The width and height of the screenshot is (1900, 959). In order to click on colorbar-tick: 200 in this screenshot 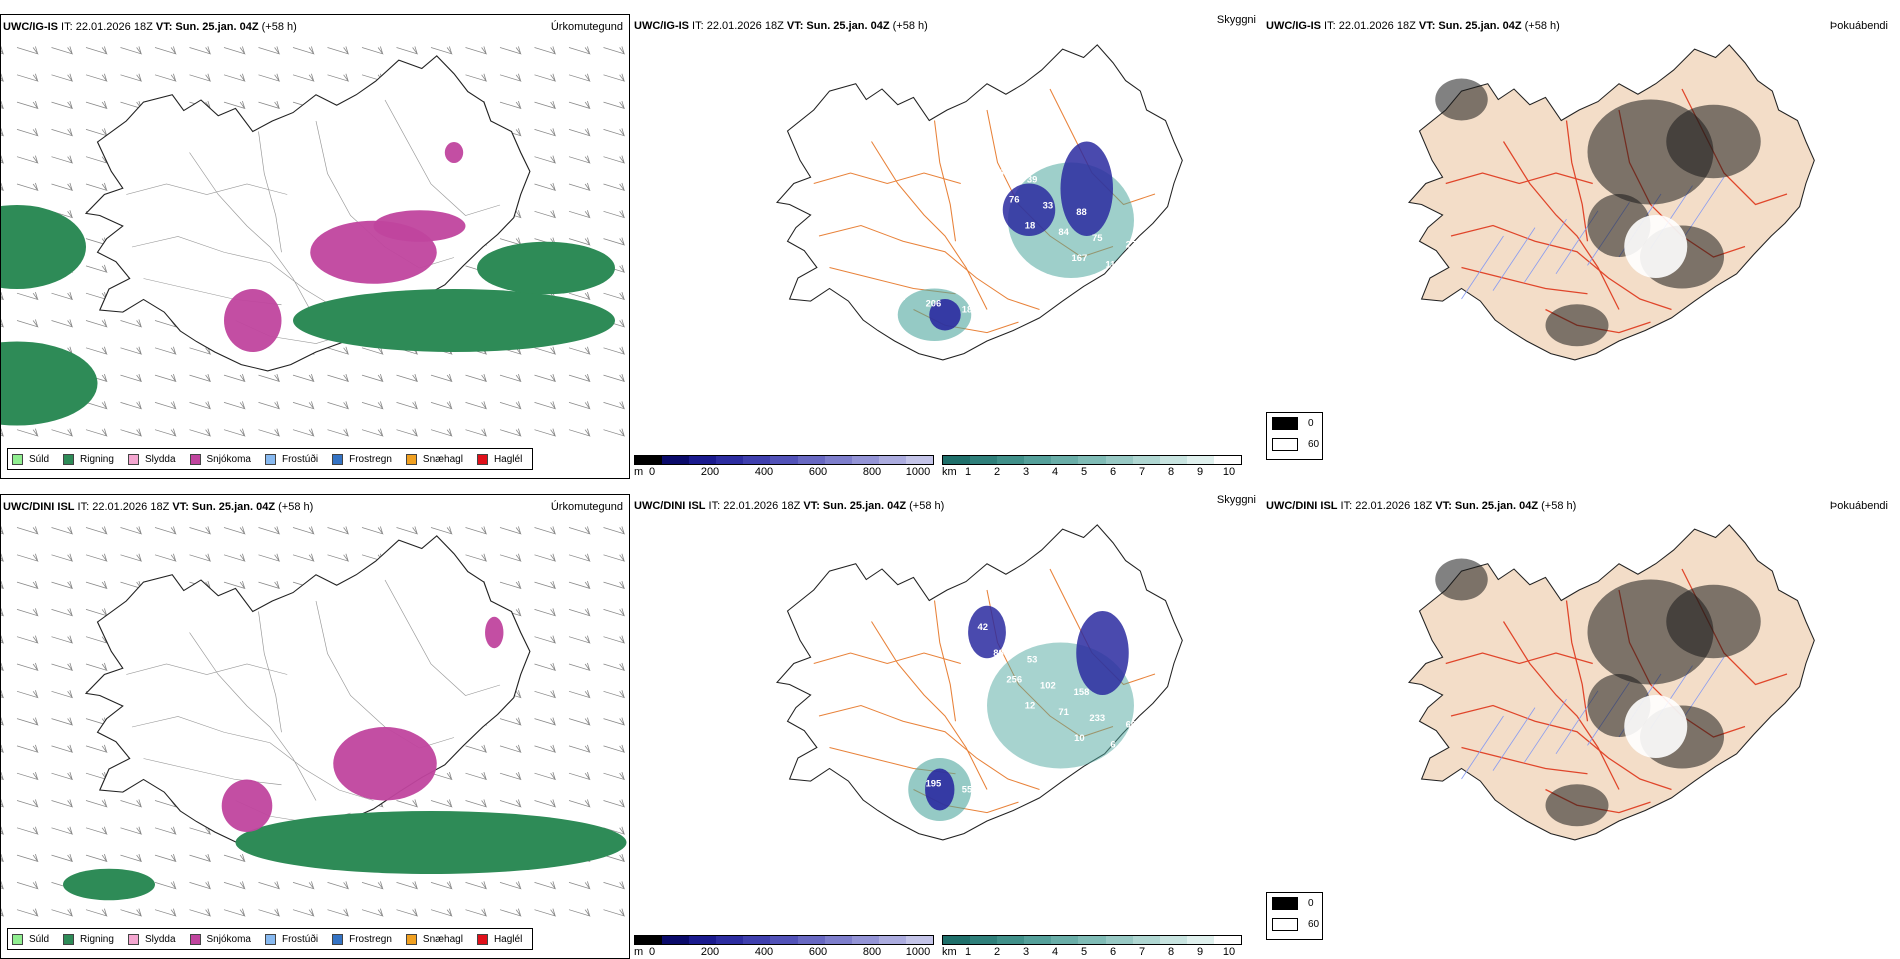, I will do `click(710, 472)`.